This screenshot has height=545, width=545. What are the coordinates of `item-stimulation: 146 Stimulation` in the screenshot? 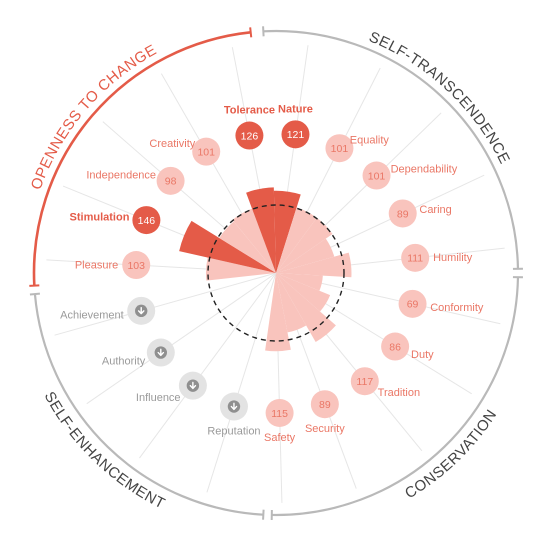 It's located at (115, 220).